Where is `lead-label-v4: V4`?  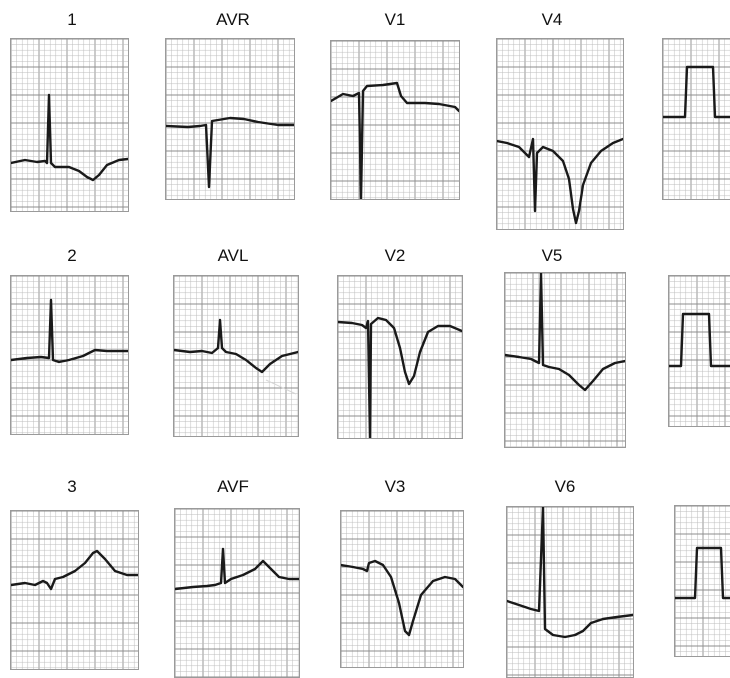 lead-label-v4: V4 is located at coordinates (552, 19).